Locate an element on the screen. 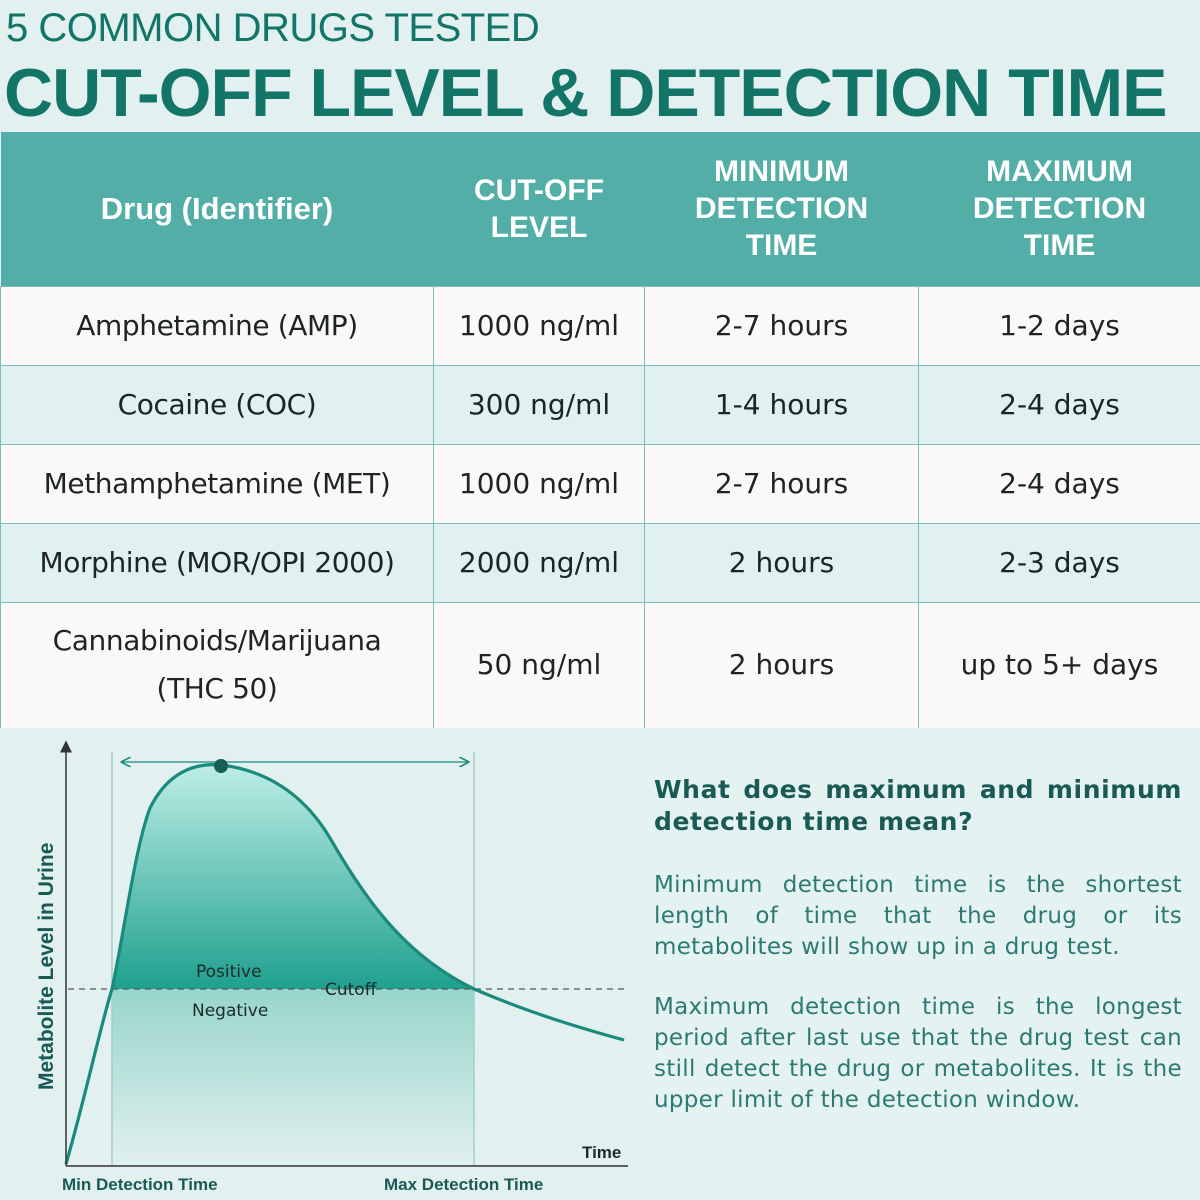 This screenshot has height=1200, width=1200. y-axis-label: Metabolite Level in Urine is located at coordinates (46, 966).